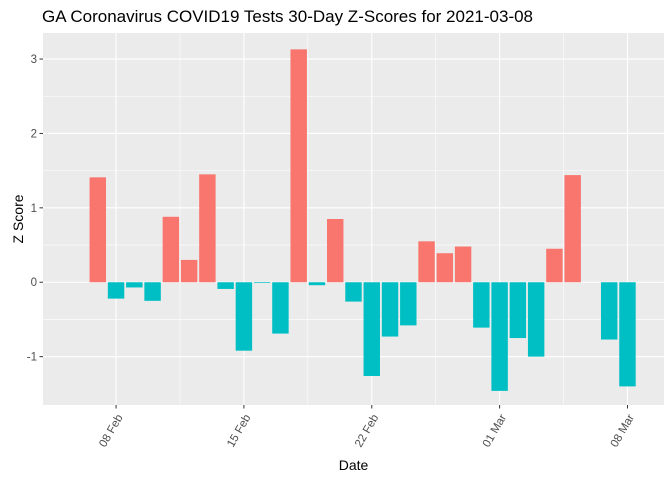  What do you see at coordinates (239, 431) in the screenshot?
I see `x-tick-label: 15 Feb` at bounding box center [239, 431].